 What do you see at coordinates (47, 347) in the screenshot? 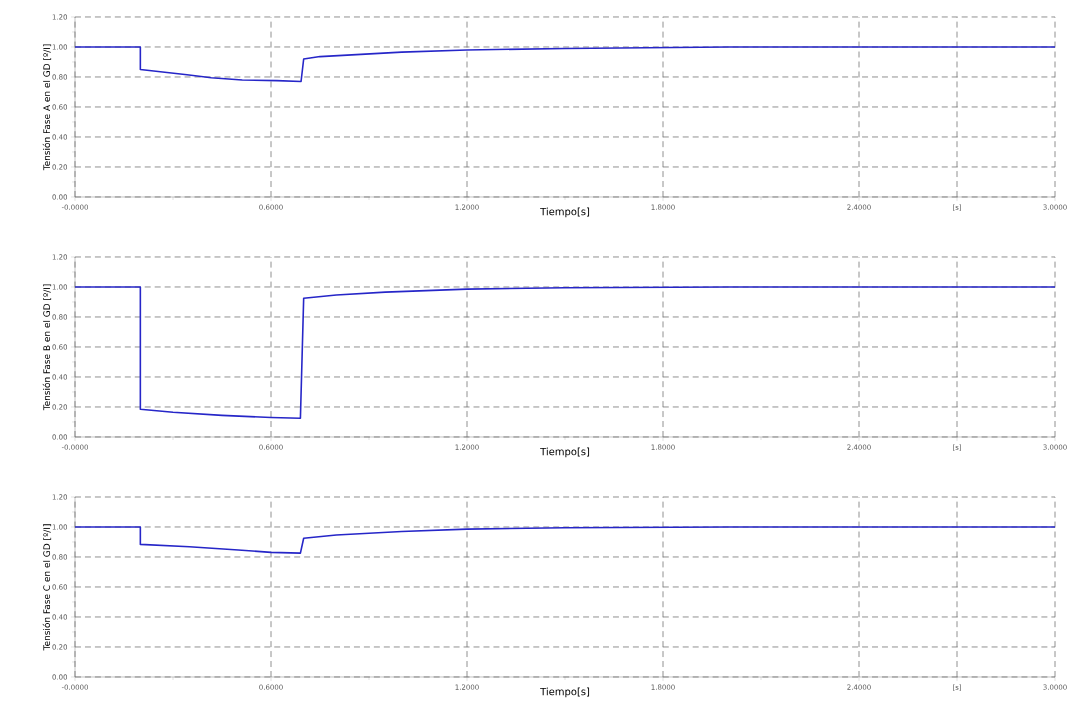
I see `y-axis-title: Tensión Fase B en el GD [º/I]` at bounding box center [47, 347].